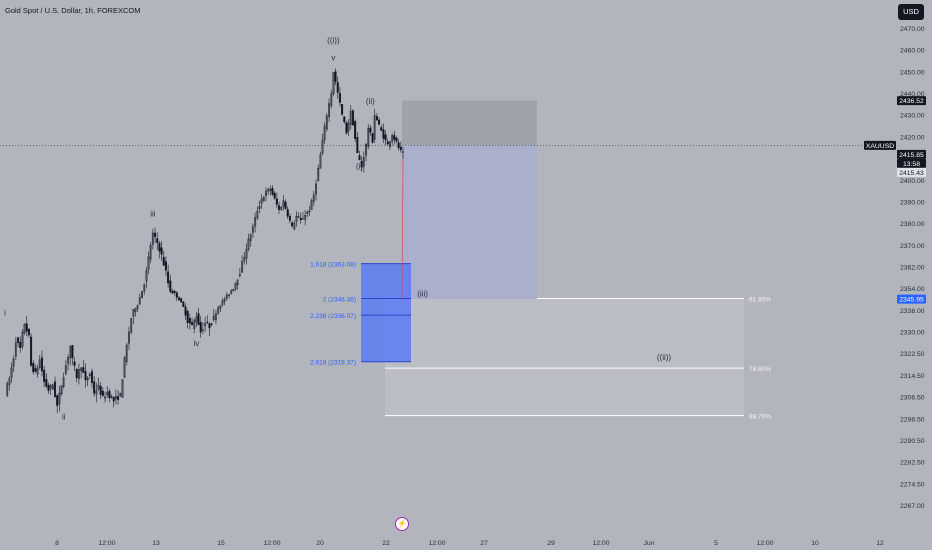 This screenshot has width=932, height=550. Describe the element at coordinates (912, 463) in the screenshot. I see `price-tick-label: 2282.50` at that location.